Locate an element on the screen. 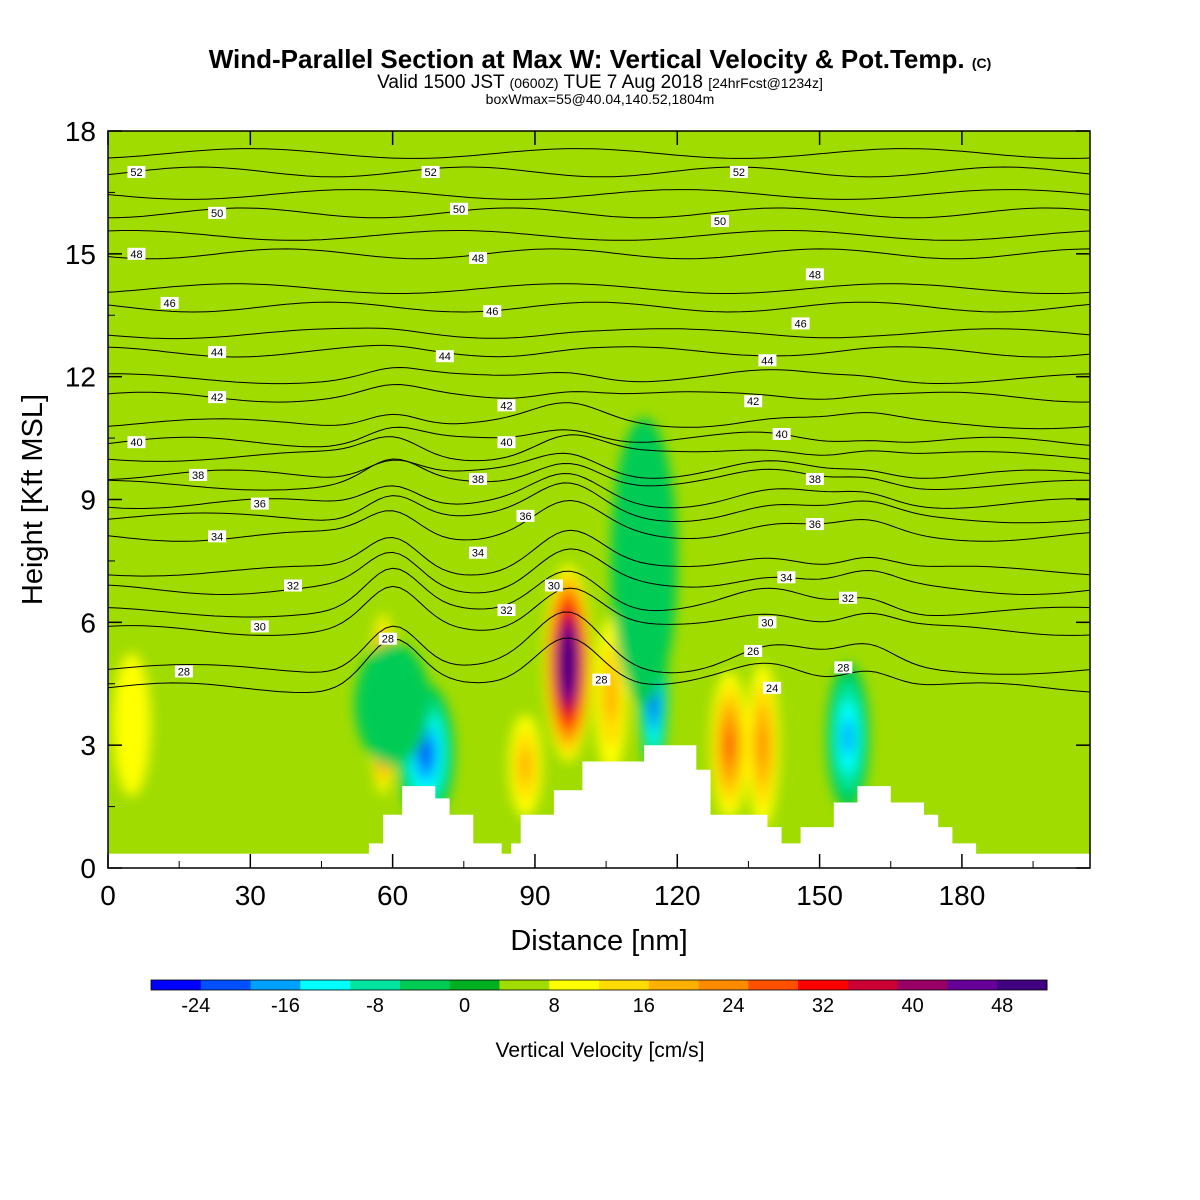 The image size is (1200, 1200). contour-label-25: 36 is located at coordinates (525, 516).